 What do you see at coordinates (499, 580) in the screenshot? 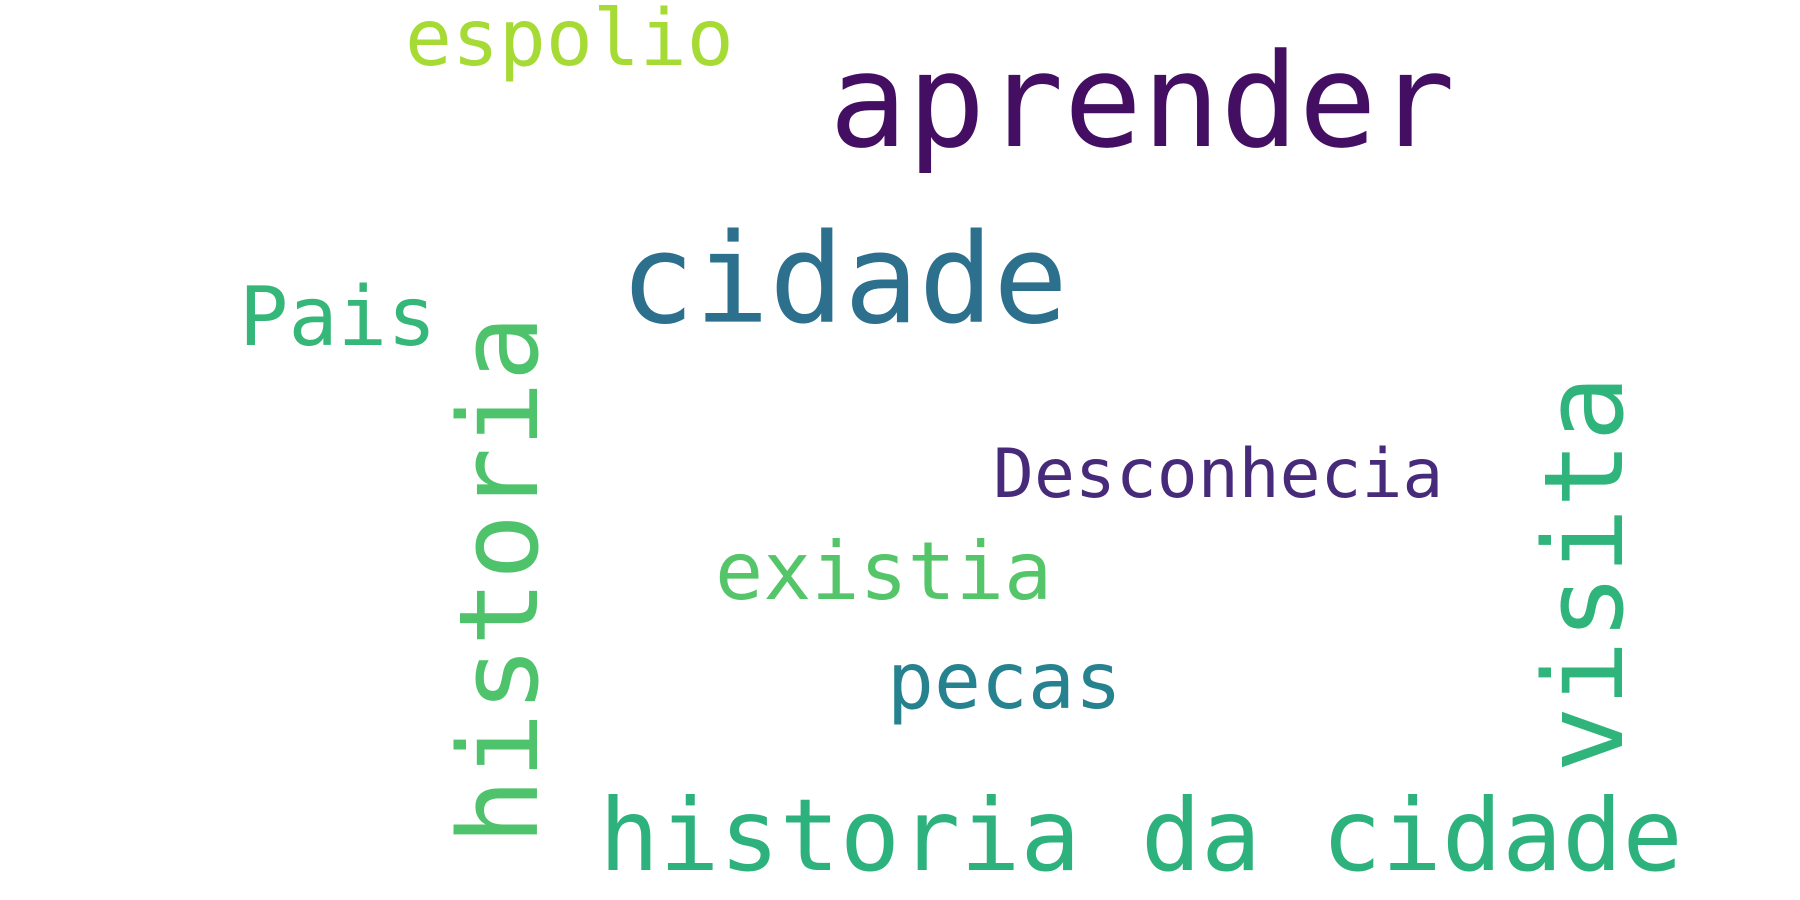
I see `word-historia: historia` at bounding box center [499, 580].